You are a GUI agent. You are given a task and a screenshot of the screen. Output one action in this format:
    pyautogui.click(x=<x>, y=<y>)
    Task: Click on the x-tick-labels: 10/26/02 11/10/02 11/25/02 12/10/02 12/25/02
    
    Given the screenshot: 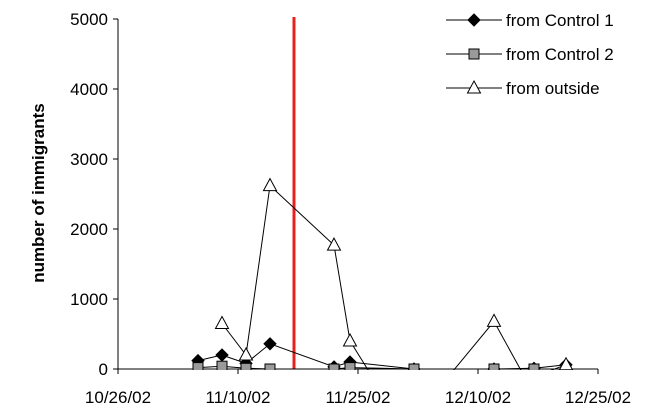 What is the action you would take?
    pyautogui.click(x=358, y=397)
    